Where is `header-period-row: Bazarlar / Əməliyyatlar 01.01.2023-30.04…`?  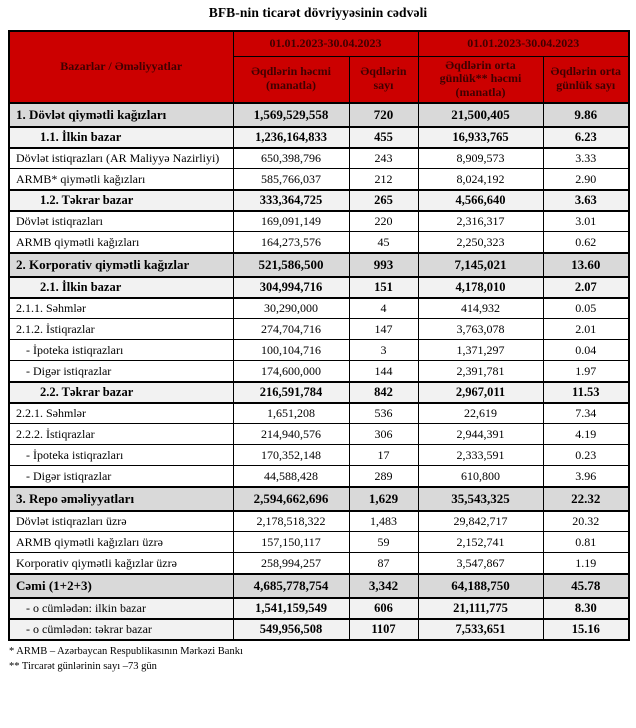
header-period-row: Bazarlar / Əməliyyatlar 01.01.2023-30.04… is located at coordinates (319, 67).